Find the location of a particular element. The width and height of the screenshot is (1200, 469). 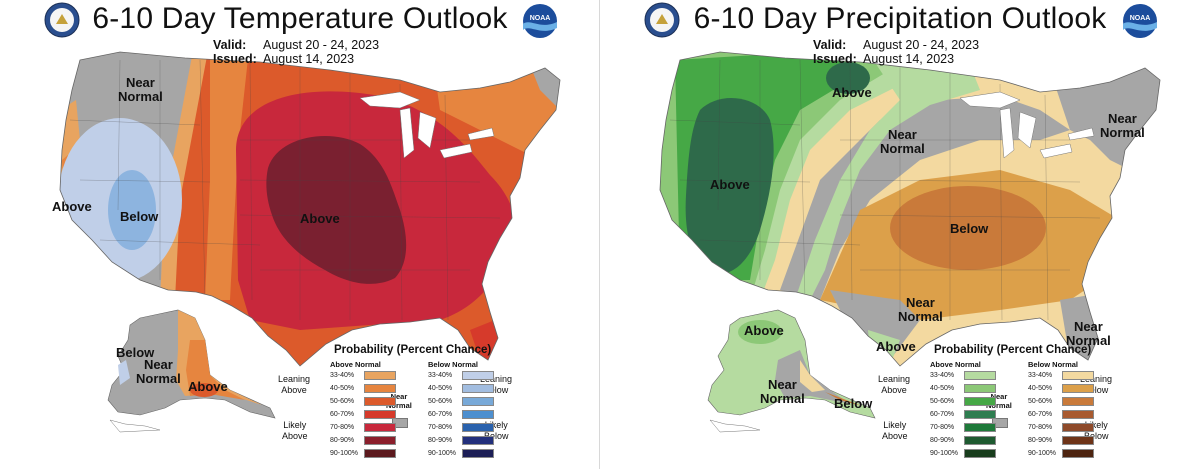

legend-row-below-5: 80-90% is located at coordinates (1068, 441).